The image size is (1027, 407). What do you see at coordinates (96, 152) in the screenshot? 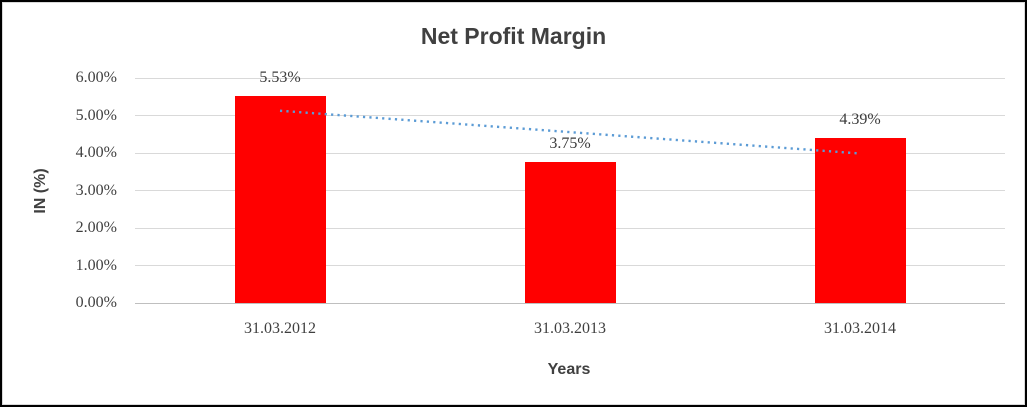
I see `y-tick-label: 4.00%` at bounding box center [96, 152].